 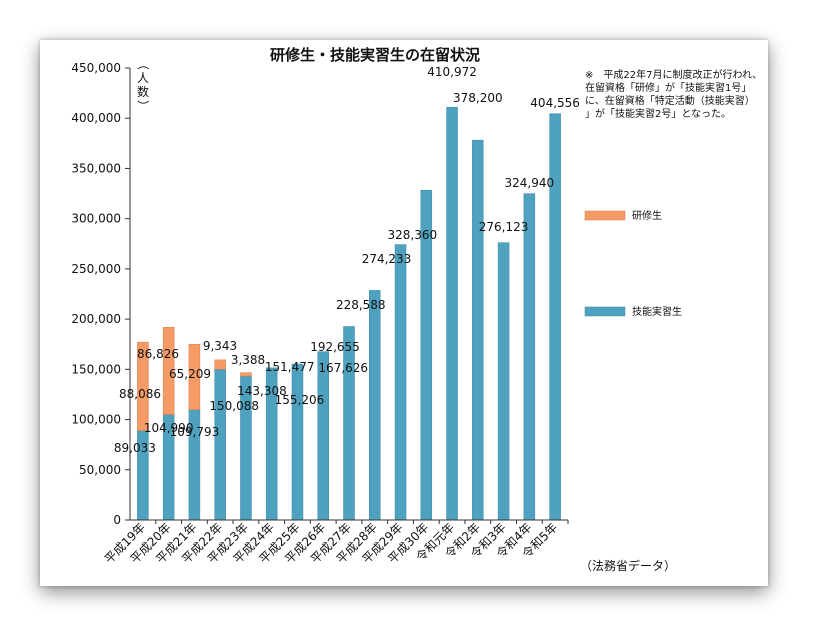 What do you see at coordinates (412, 235) in the screenshot?
I see `data-label-base: 328,360` at bounding box center [412, 235].